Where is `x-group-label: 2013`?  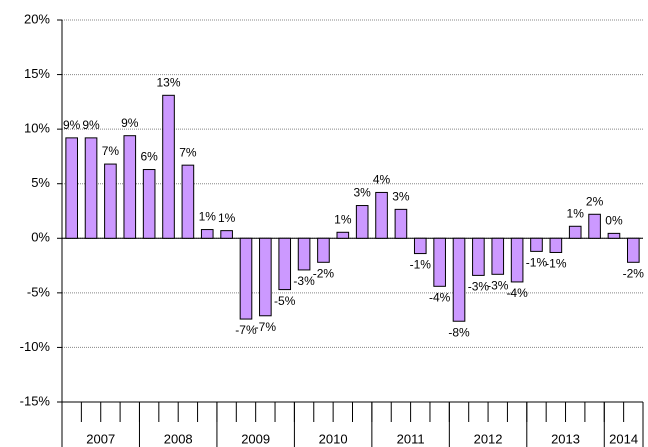
x-group-label: 2013 is located at coordinates (565, 438).